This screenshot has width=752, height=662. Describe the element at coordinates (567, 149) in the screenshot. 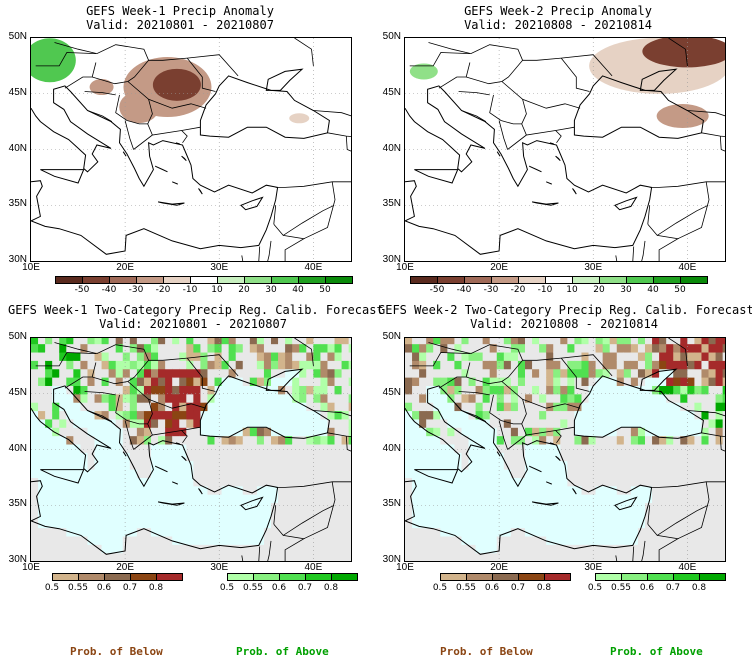

I see `country-borders` at that location.